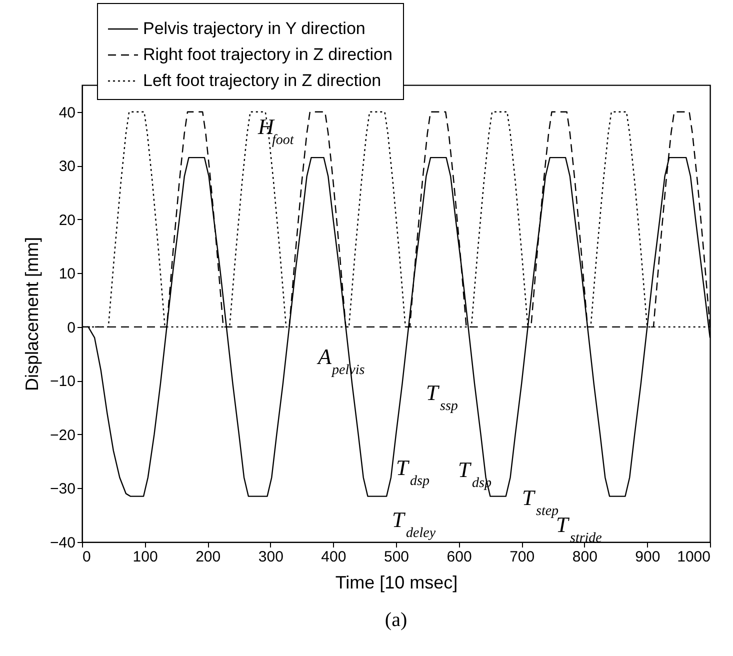 This screenshot has height=656, width=733. I want to click on y-tick-label: 40, so click(67, 113).